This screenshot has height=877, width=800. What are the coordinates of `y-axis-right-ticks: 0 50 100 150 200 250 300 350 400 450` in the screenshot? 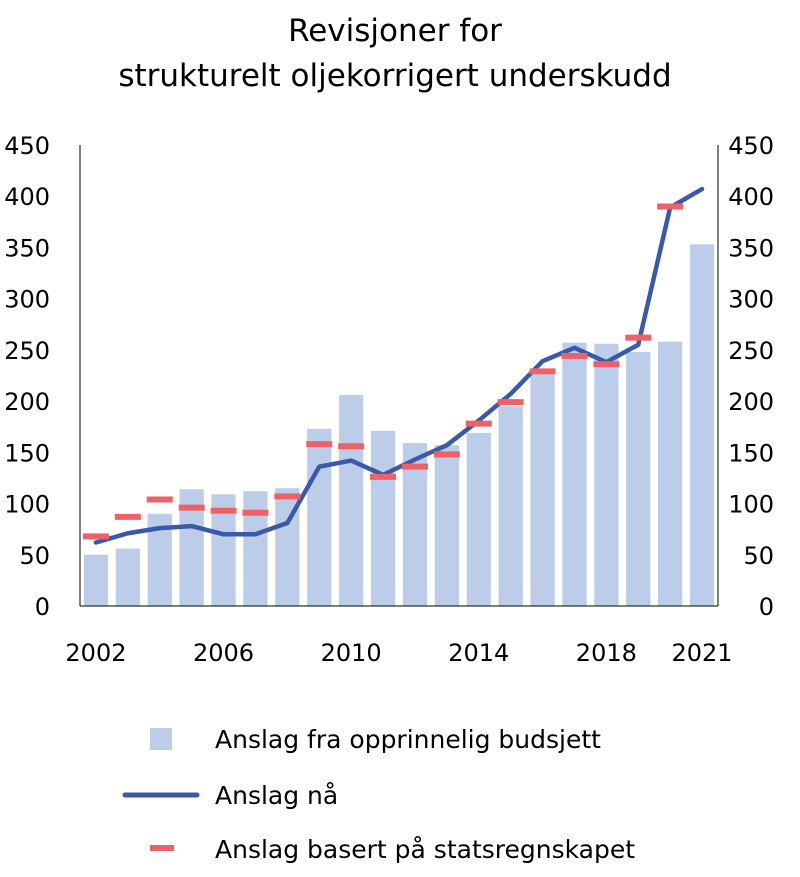 It's located at (751, 376).